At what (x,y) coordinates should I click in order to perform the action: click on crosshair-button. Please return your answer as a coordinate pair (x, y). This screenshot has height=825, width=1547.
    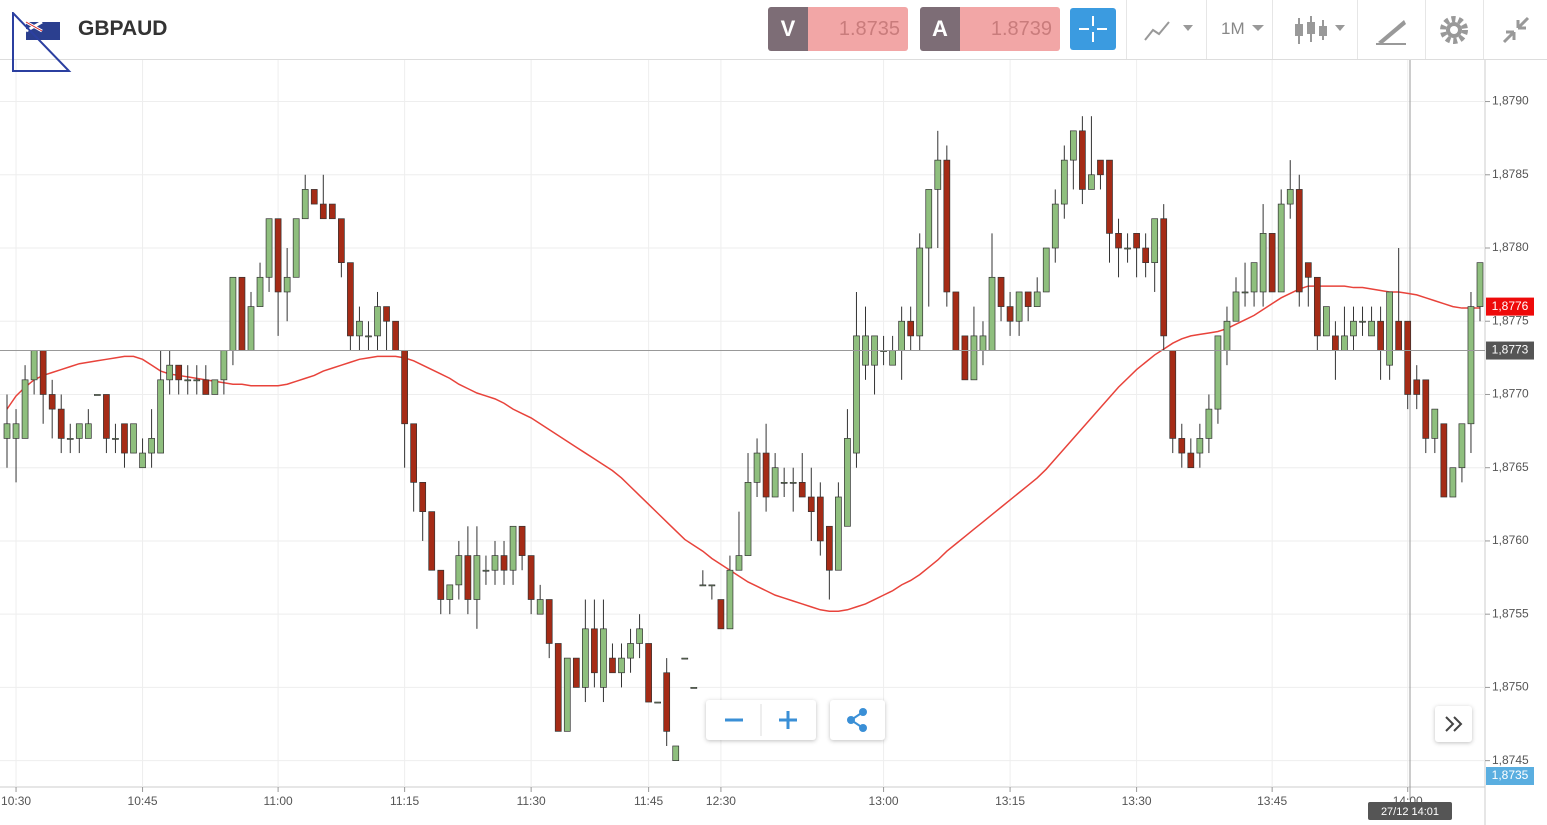
    Looking at the image, I should click on (1093, 29).